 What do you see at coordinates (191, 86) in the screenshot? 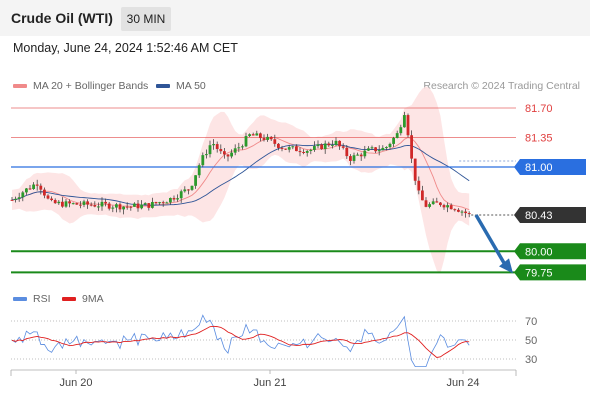
I see `ma50-label: MA 50` at bounding box center [191, 86].